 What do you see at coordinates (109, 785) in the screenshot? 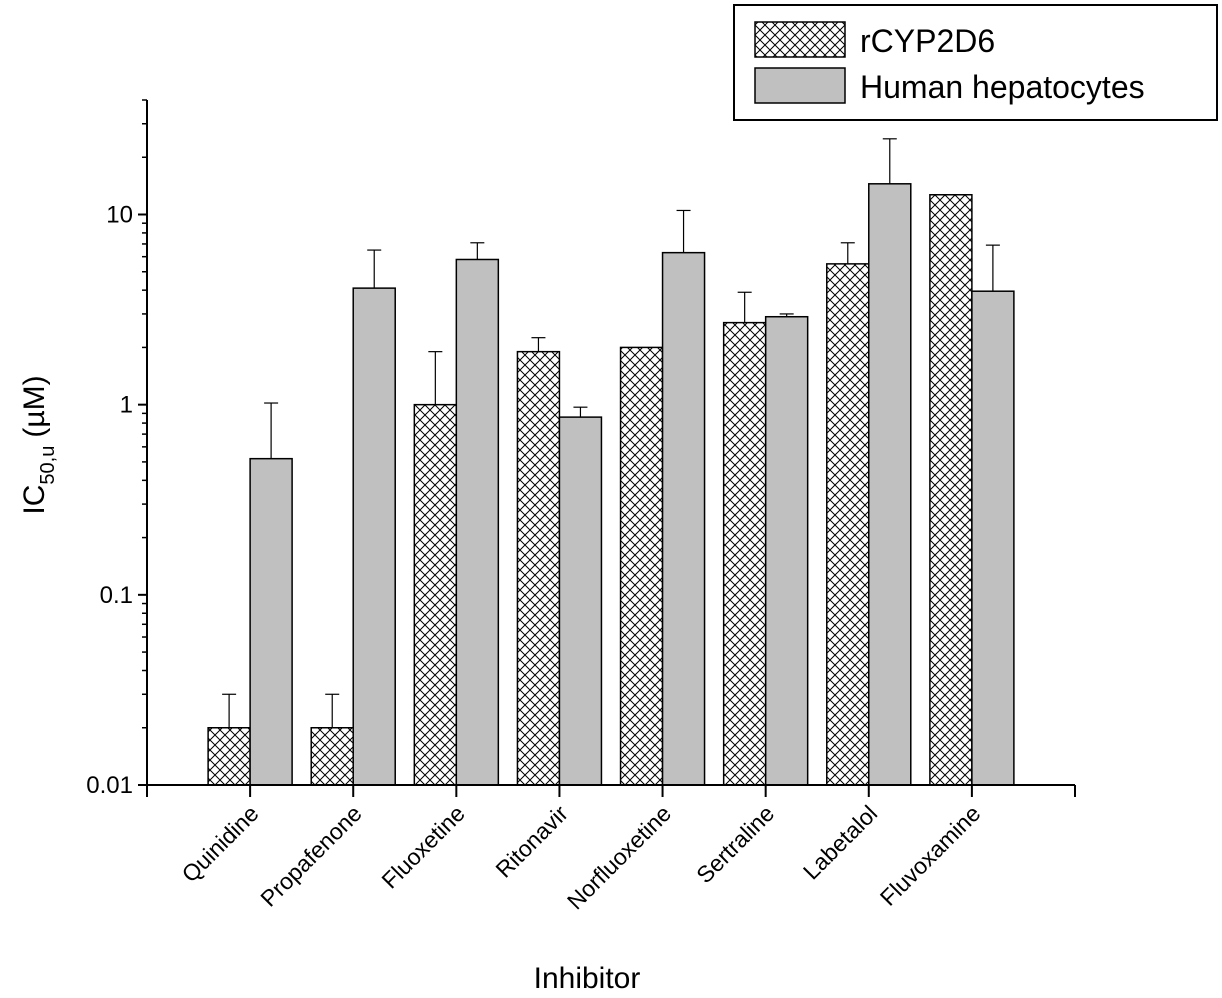
I see `y-tick-label: 0.01` at bounding box center [109, 785].